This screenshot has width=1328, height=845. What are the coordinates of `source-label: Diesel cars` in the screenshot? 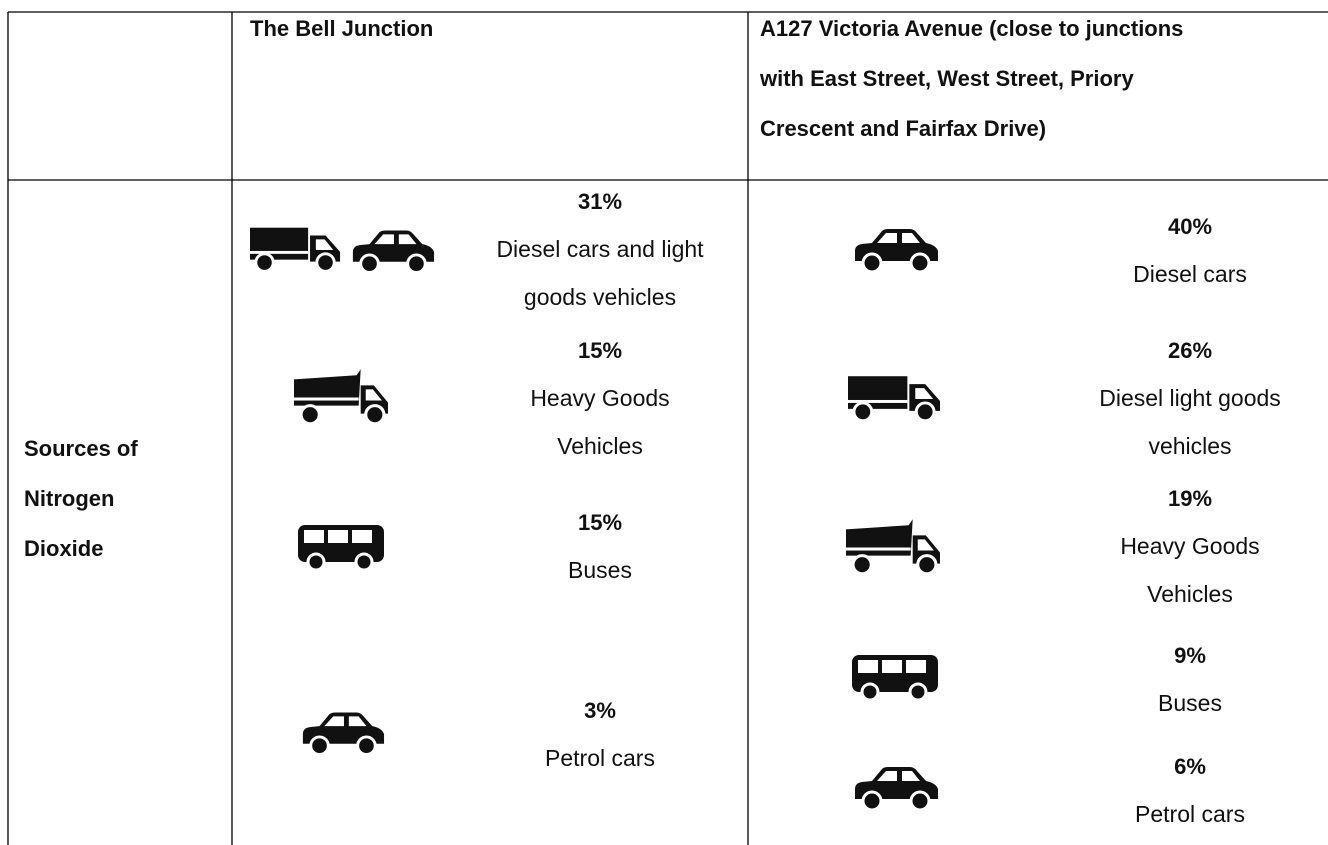 It's located at (1190, 274).